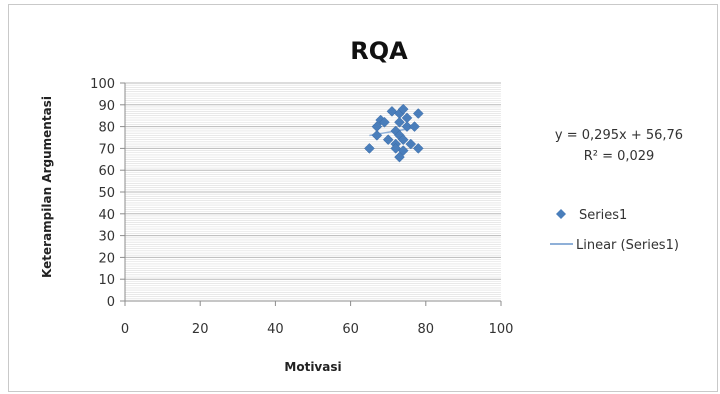  Describe the element at coordinates (125, 329) in the screenshot. I see `x-tick-label: 0` at that location.